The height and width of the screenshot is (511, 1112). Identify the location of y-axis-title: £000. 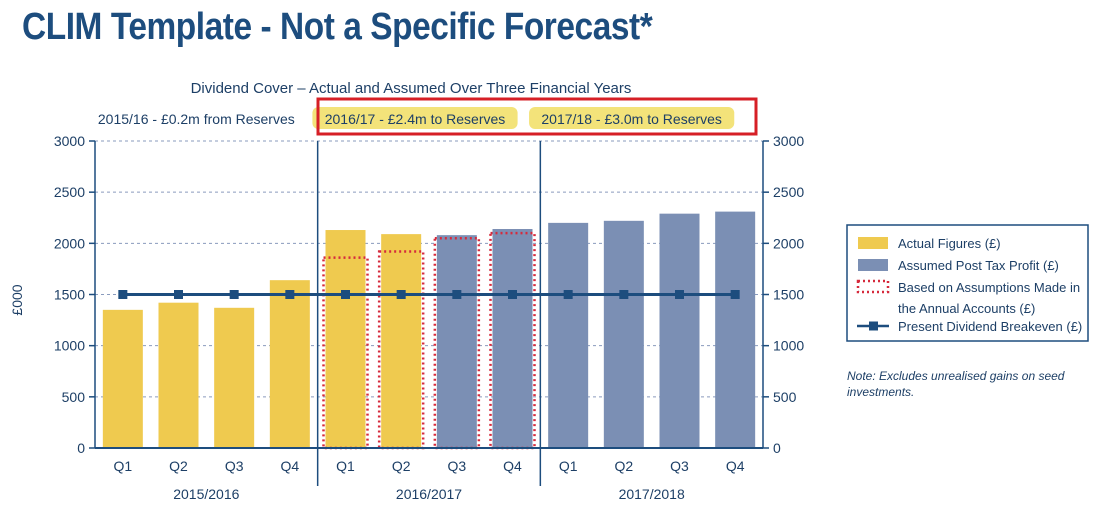
(17, 299).